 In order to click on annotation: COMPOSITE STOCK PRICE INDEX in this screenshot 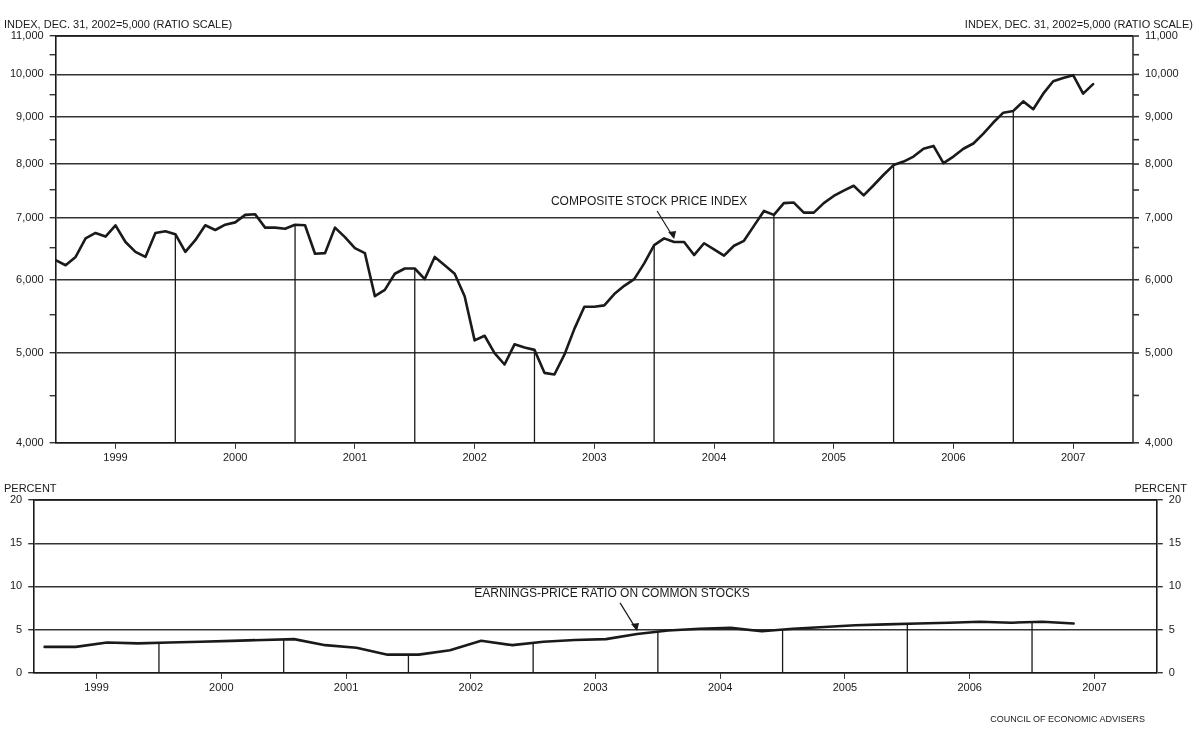, I will do `click(649, 201)`.